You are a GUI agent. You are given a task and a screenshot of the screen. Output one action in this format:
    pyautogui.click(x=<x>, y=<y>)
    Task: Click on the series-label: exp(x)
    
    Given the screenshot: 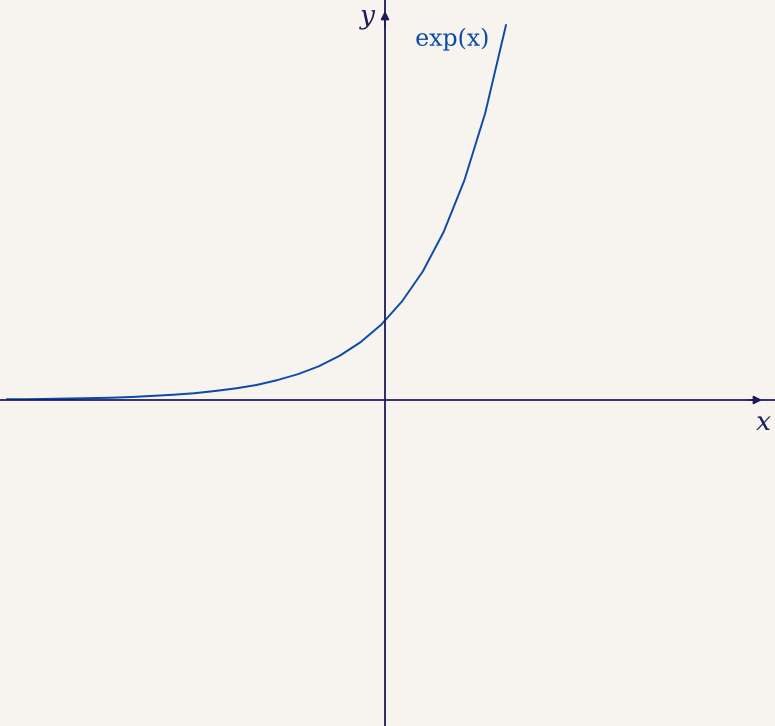 What is the action you would take?
    pyautogui.click(x=452, y=39)
    